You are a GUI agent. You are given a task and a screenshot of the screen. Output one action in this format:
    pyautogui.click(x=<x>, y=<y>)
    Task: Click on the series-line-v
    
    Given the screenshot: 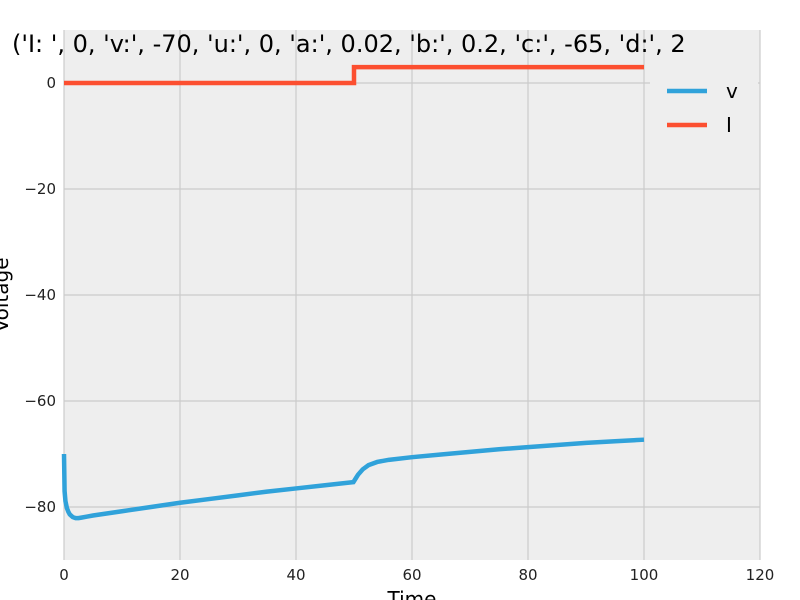 What is the action you would take?
    pyautogui.click(x=353, y=479)
    